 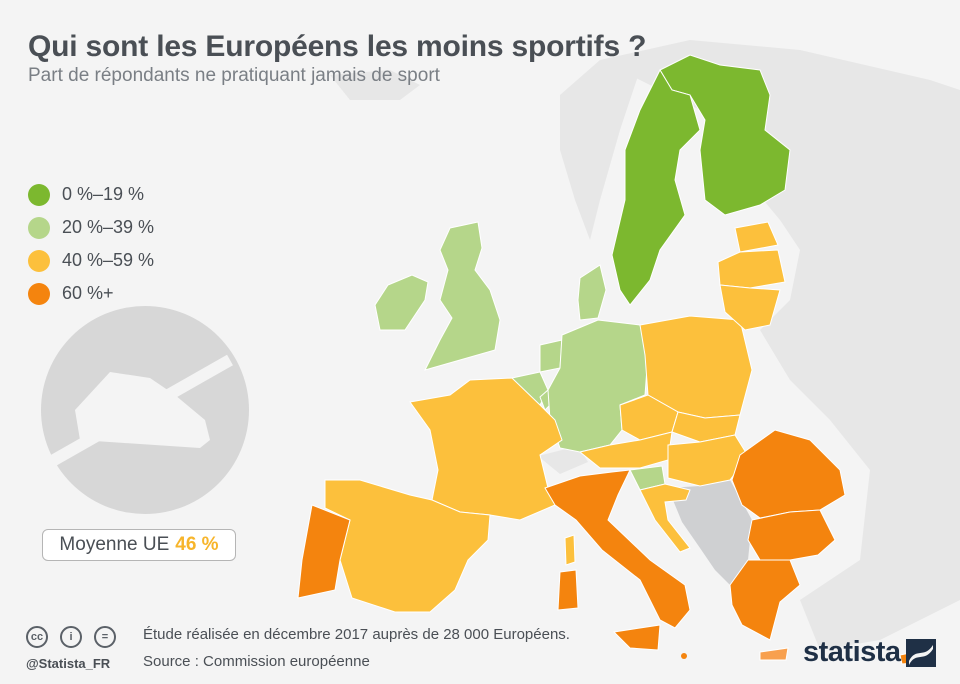 What do you see at coordinates (921, 653) in the screenshot?
I see `statista-flag-icon` at bounding box center [921, 653].